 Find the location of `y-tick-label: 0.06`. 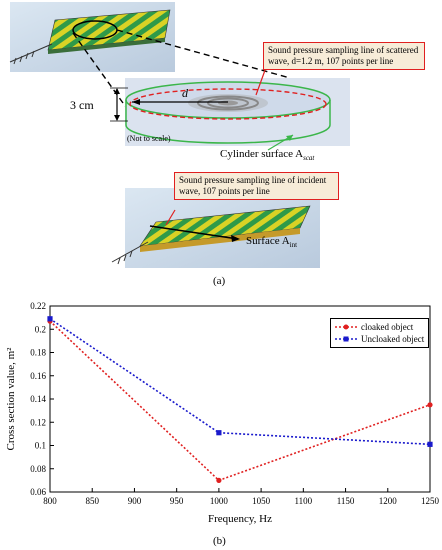

y-tick-label: 0.06 is located at coordinates (38, 492).